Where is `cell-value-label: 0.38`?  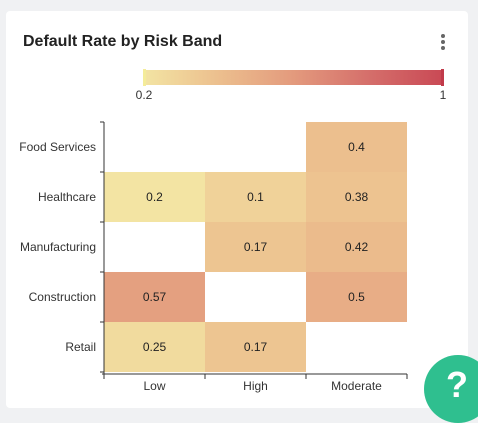 cell-value-label: 0.38 is located at coordinates (357, 197).